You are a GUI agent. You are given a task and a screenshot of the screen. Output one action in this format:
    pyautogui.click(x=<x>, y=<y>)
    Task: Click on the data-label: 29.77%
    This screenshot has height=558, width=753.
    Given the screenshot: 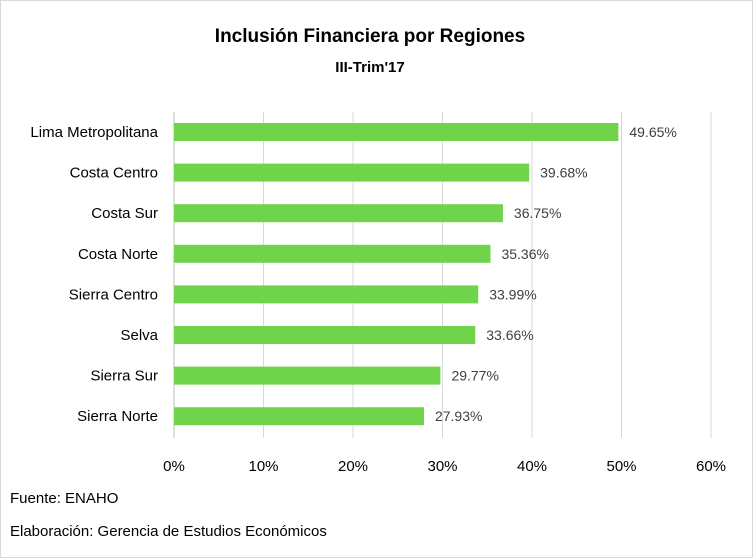 What is the action you would take?
    pyautogui.click(x=474, y=376)
    